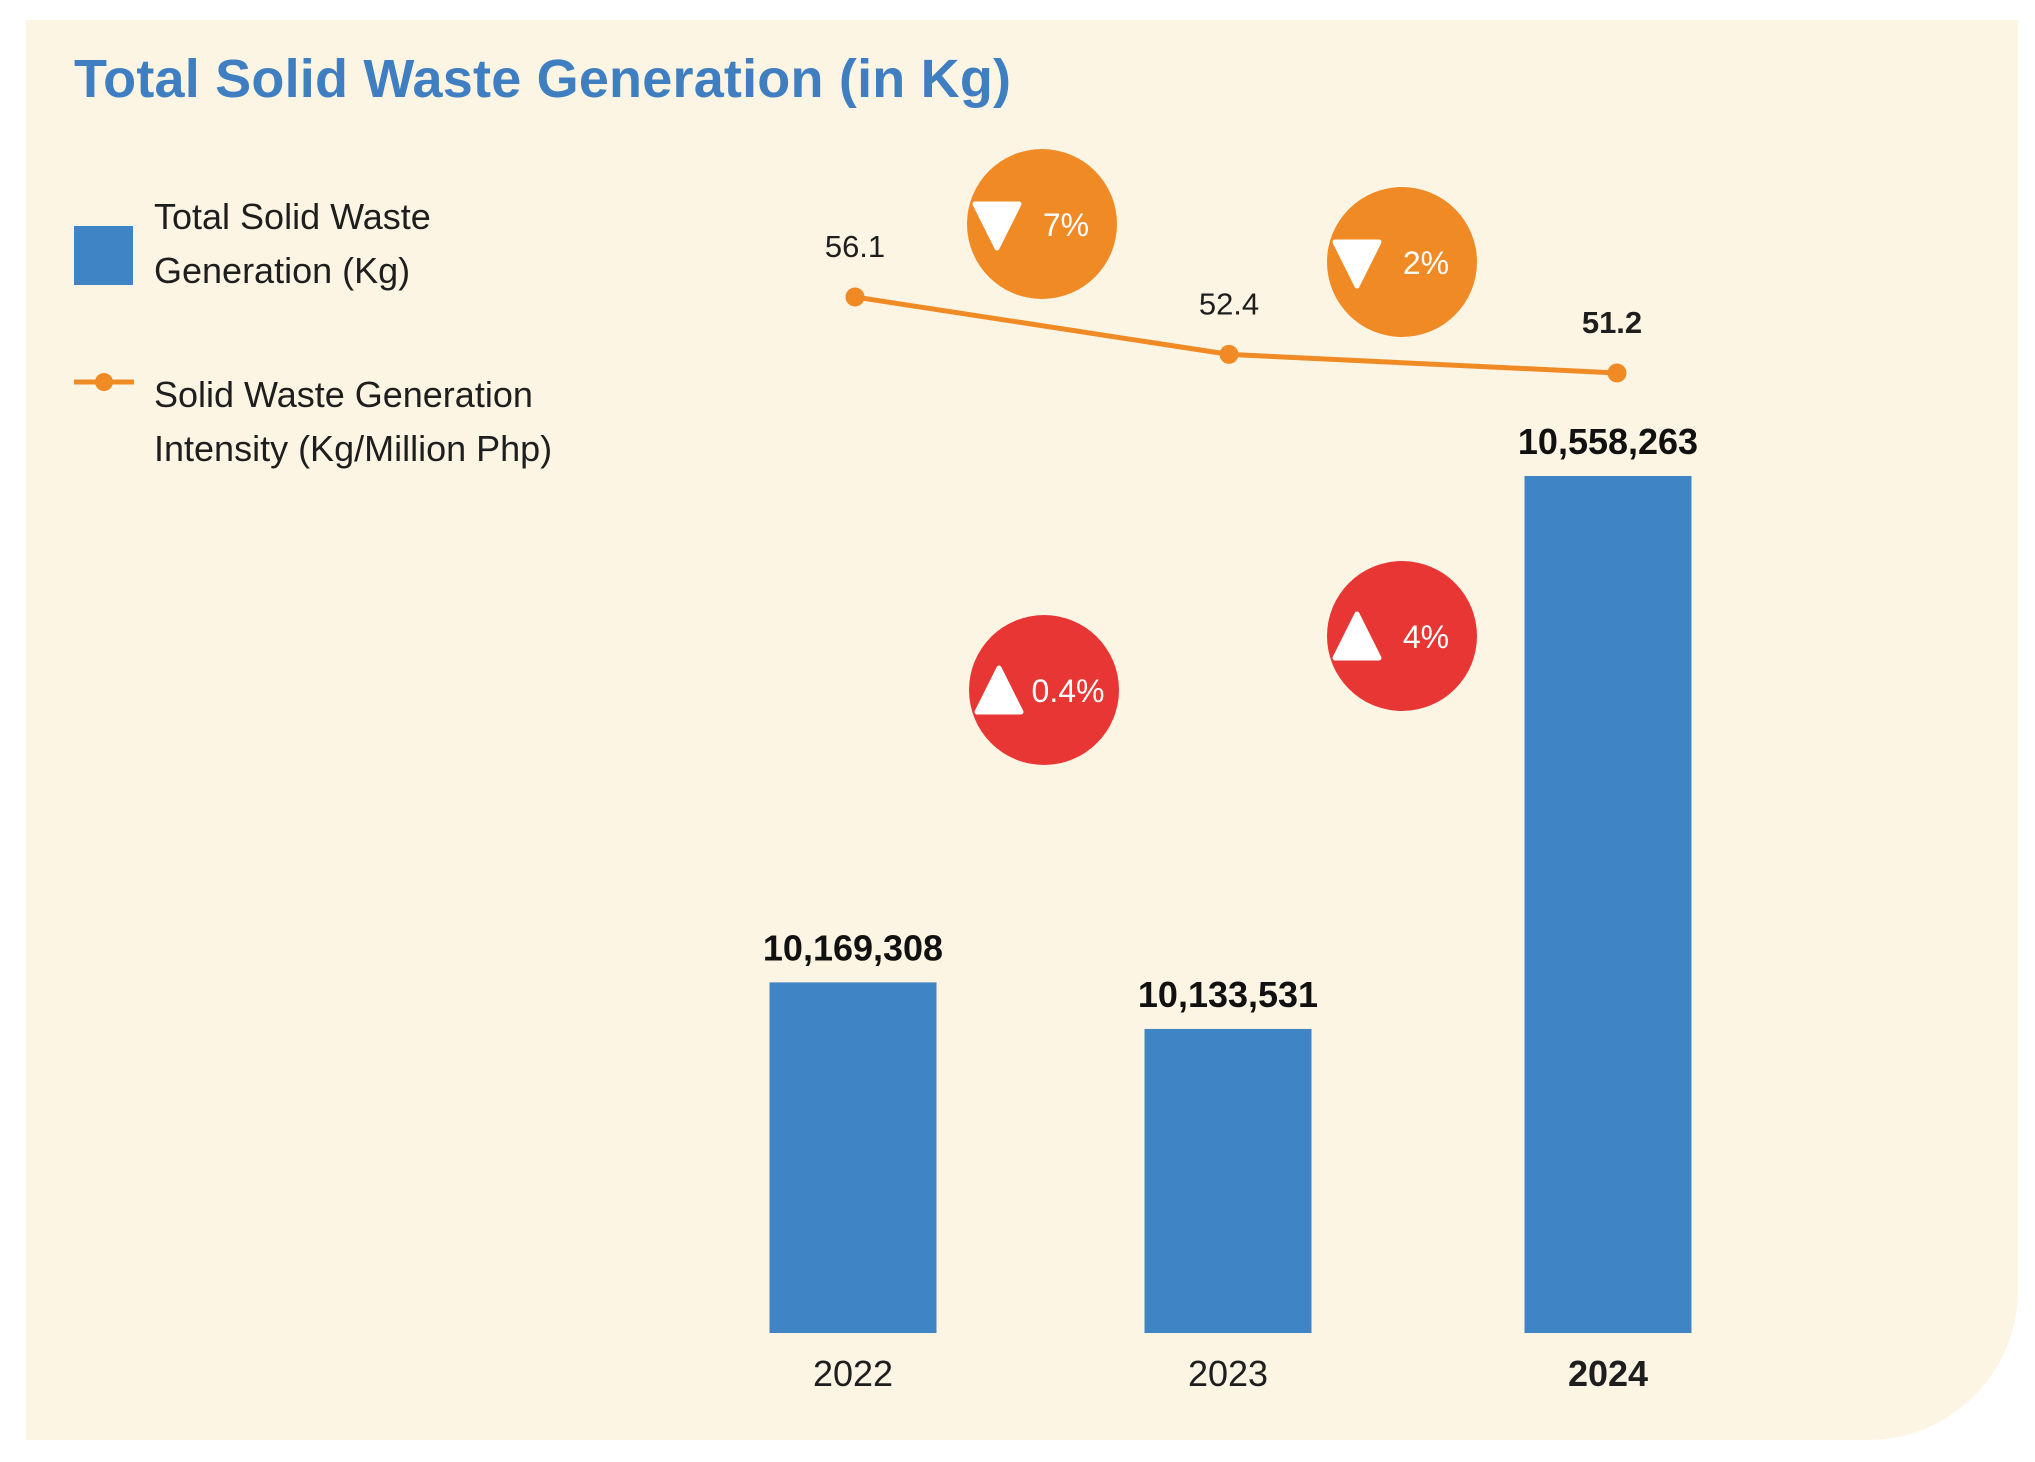  Describe the element at coordinates (853, 1157) in the screenshot. I see `bar-2022` at that location.